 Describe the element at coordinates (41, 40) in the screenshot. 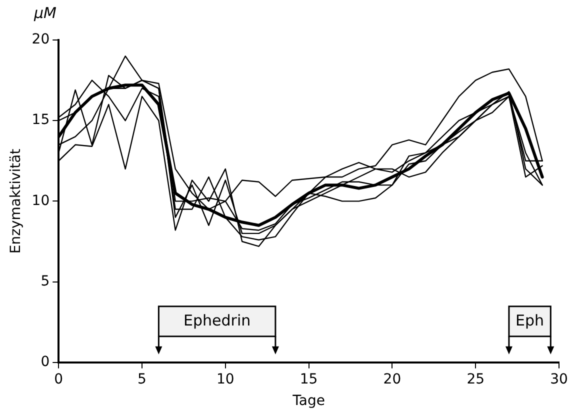

I see `y-tick-label: 20` at that location.